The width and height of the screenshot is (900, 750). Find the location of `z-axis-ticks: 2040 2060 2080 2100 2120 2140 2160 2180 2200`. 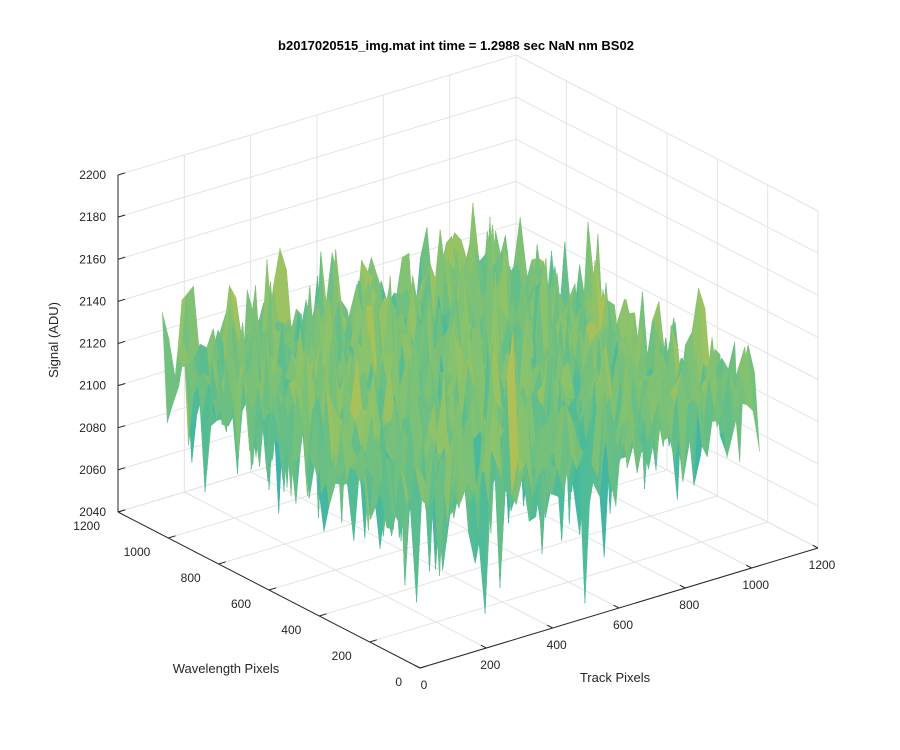

z-axis-ticks: 2040 2060 2080 2100 2120 2140 2160 2180 2200 is located at coordinates (102, 343).